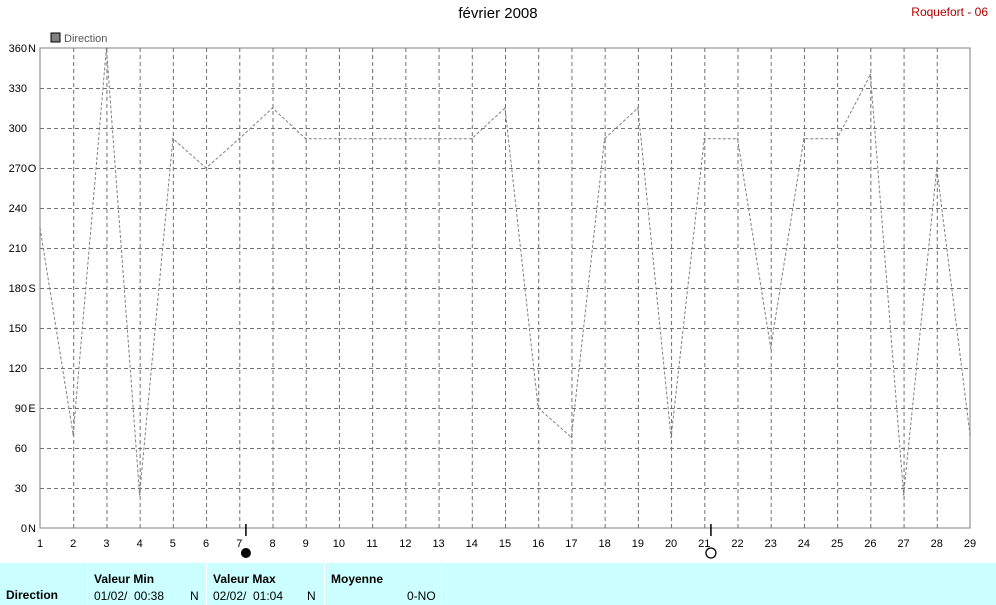 The height and width of the screenshot is (605, 996). I want to click on y-tick-label: 300, so click(18, 129).